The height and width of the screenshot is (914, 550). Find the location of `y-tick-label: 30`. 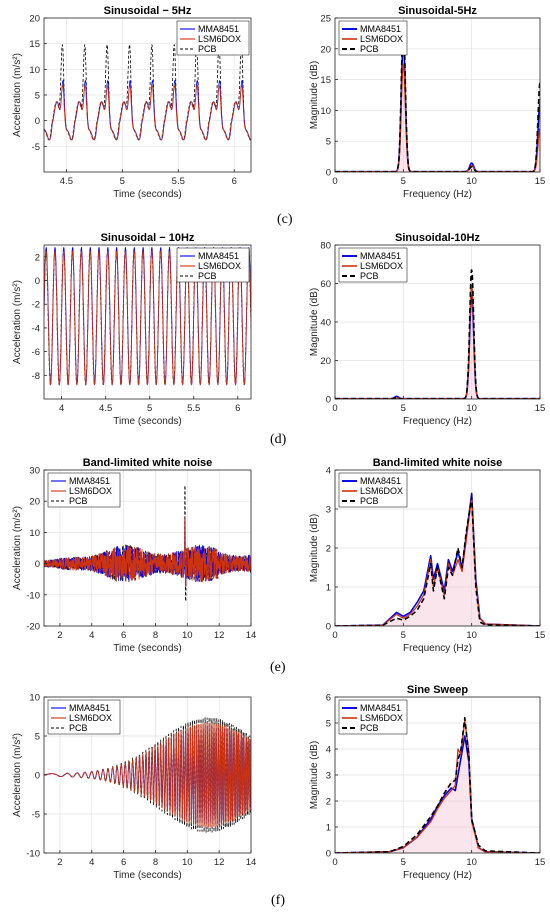

y-tick-label: 30 is located at coordinates (34, 471).